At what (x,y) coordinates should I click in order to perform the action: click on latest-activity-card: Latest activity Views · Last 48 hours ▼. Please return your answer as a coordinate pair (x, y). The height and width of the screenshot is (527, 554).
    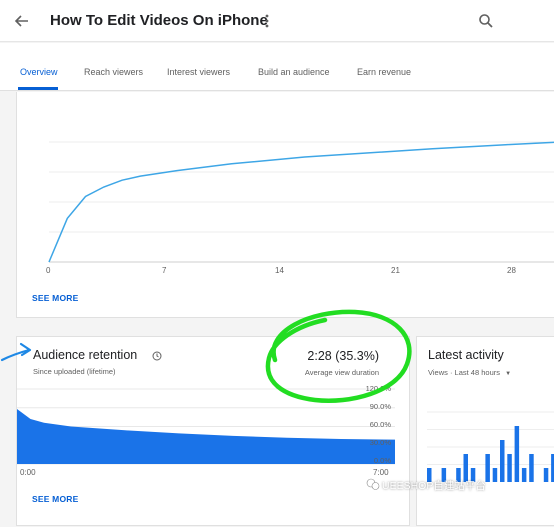
    Looking at the image, I should click on (485, 431).